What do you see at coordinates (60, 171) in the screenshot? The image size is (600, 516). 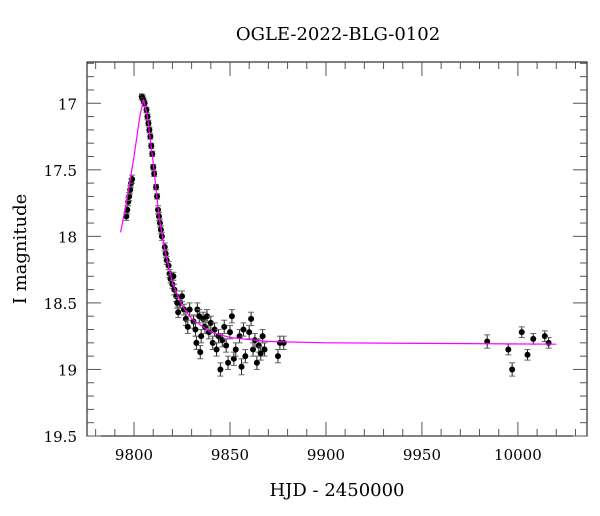 I see `y-tick-label: 17.5` at bounding box center [60, 171].